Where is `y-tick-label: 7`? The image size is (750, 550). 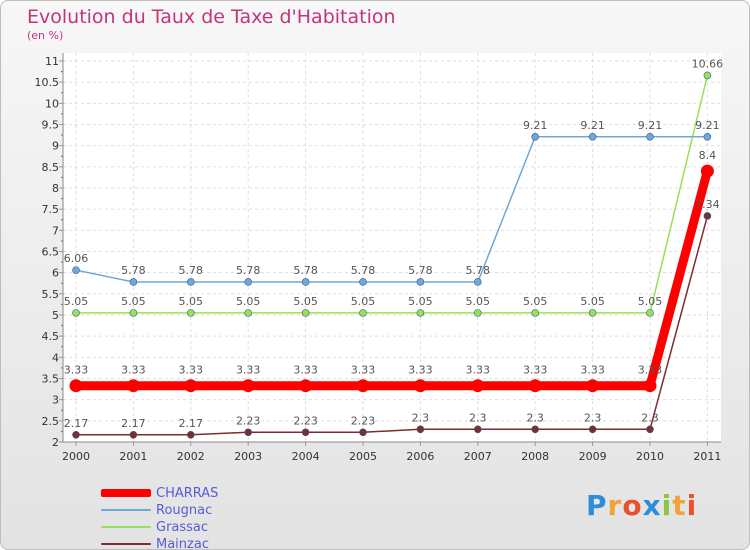 y-tick-label: 7 is located at coordinates (55, 230).